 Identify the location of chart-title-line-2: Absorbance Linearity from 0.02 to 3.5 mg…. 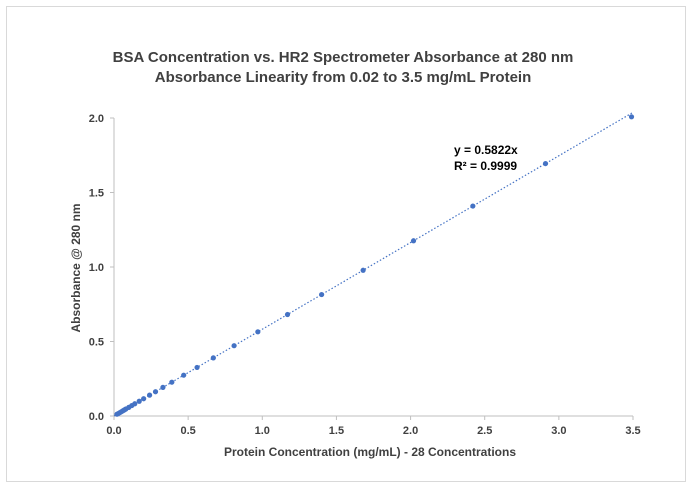
(343, 77).